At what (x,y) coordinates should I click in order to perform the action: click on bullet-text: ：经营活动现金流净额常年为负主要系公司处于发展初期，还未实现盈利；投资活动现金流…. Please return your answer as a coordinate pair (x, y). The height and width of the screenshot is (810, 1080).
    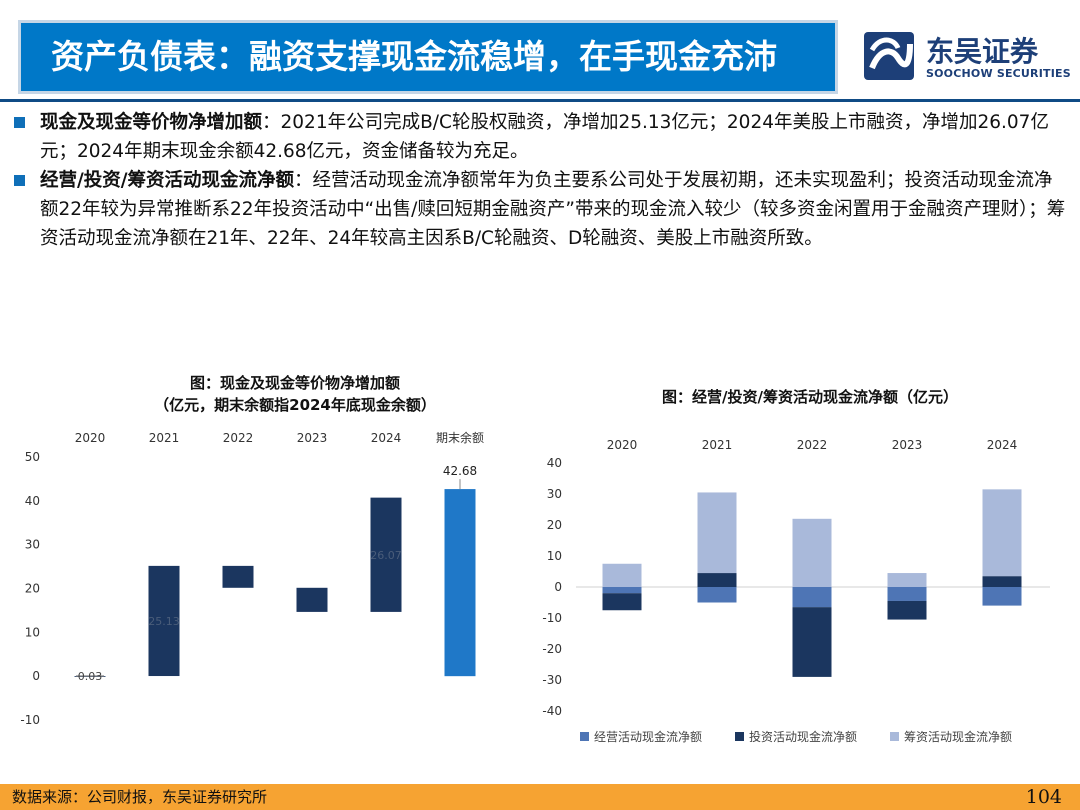
    Looking at the image, I should click on (553, 209).